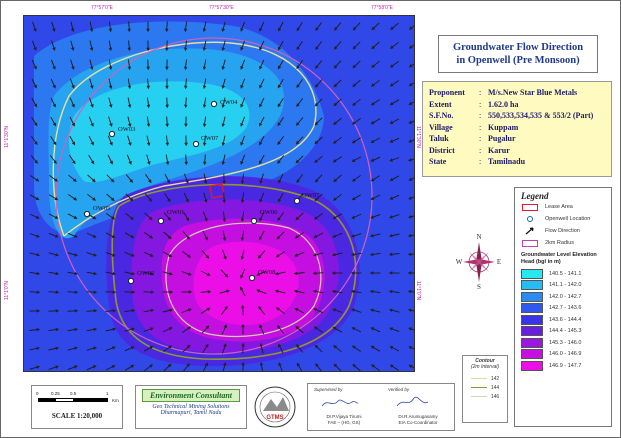 The width and height of the screenshot is (621, 438). I want to click on scale-tick-2: 0.5, so click(73, 393).